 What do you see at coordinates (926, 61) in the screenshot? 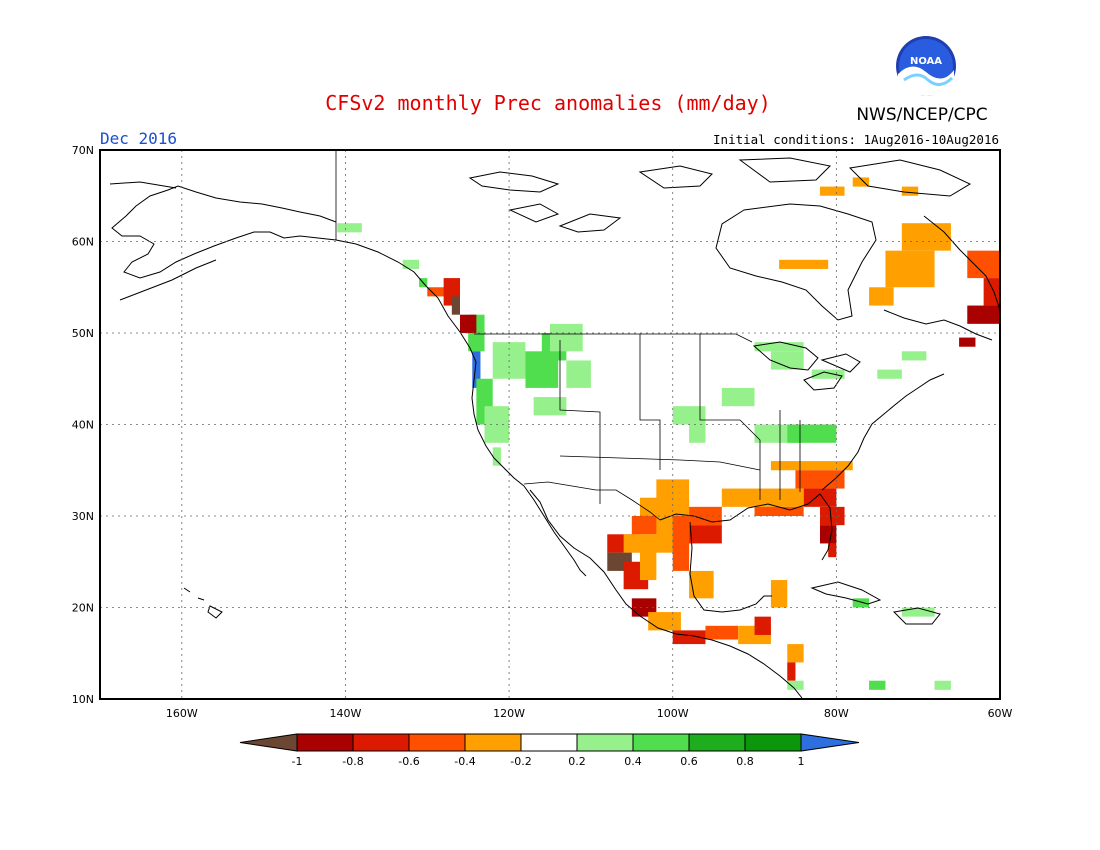
I see `noaa-logo-text: NOAA` at bounding box center [926, 61].